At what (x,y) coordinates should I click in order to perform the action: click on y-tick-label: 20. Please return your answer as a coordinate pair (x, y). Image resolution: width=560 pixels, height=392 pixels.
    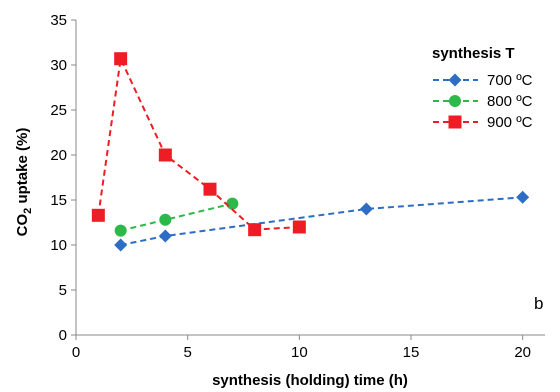
    Looking at the image, I should click on (58, 155).